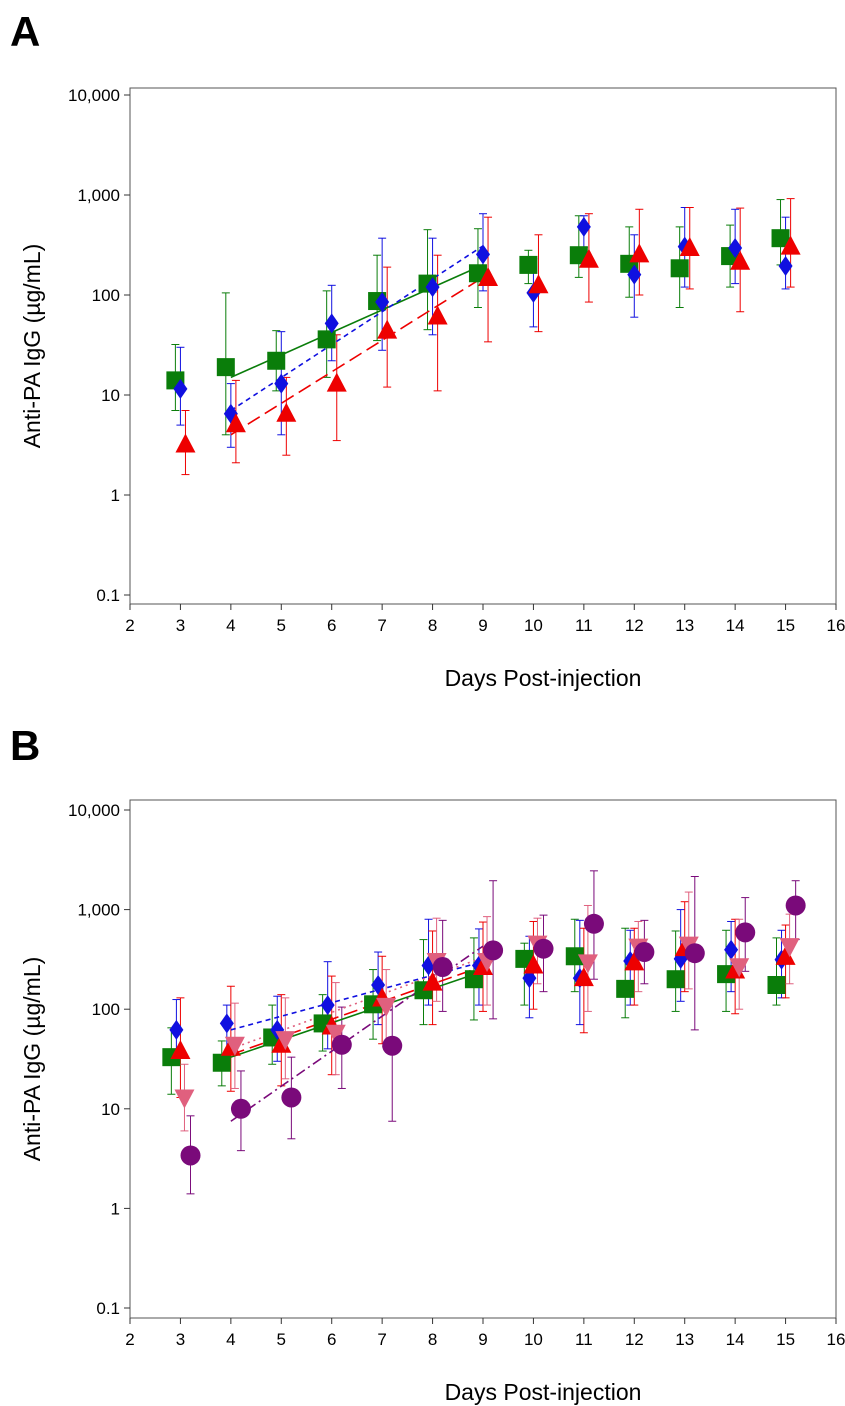 This screenshot has width=845, height=1406. I want to click on series-square-points, so click(478, 309).